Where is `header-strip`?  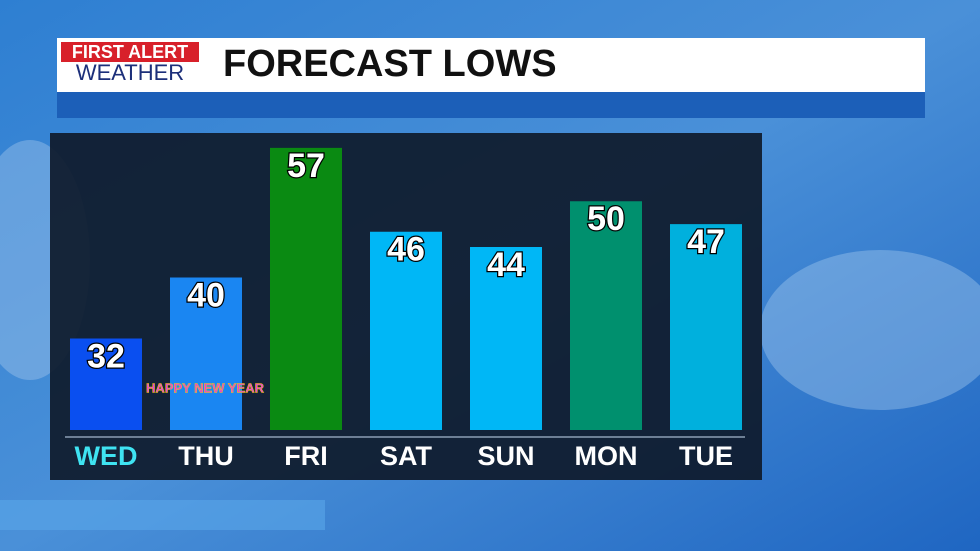
header-strip is located at coordinates (491, 105).